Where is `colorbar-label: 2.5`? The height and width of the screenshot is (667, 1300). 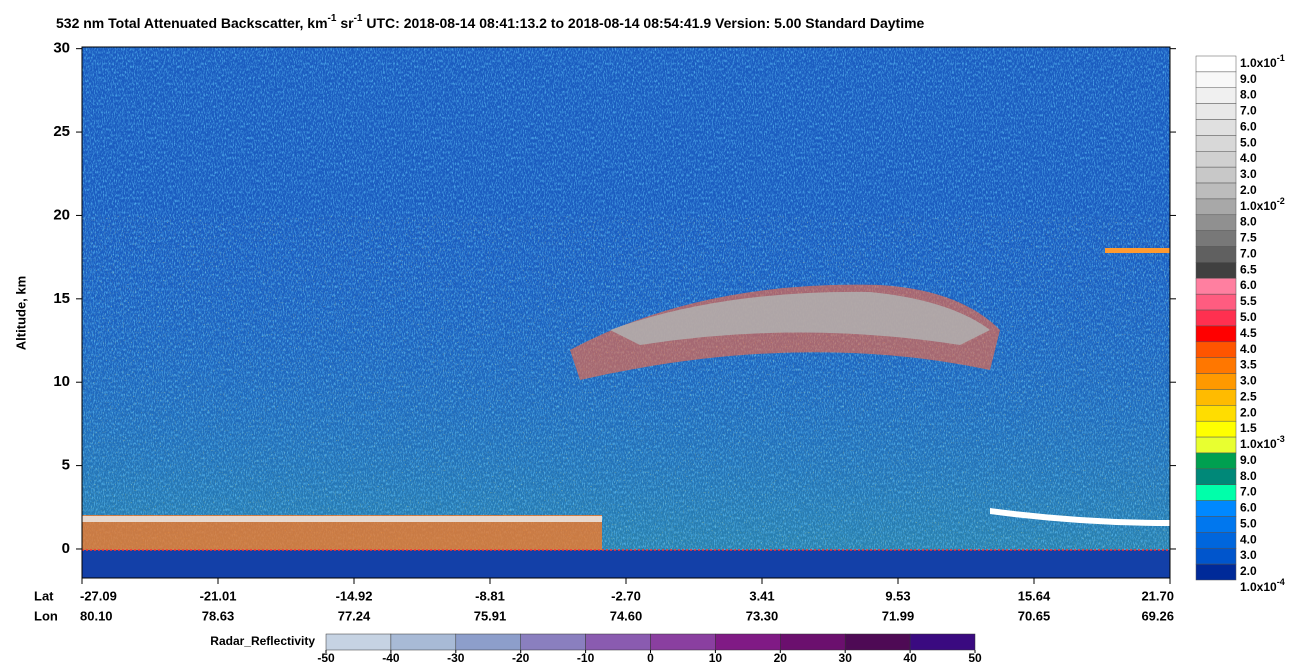 colorbar-label: 2.5 is located at coordinates (1248, 397).